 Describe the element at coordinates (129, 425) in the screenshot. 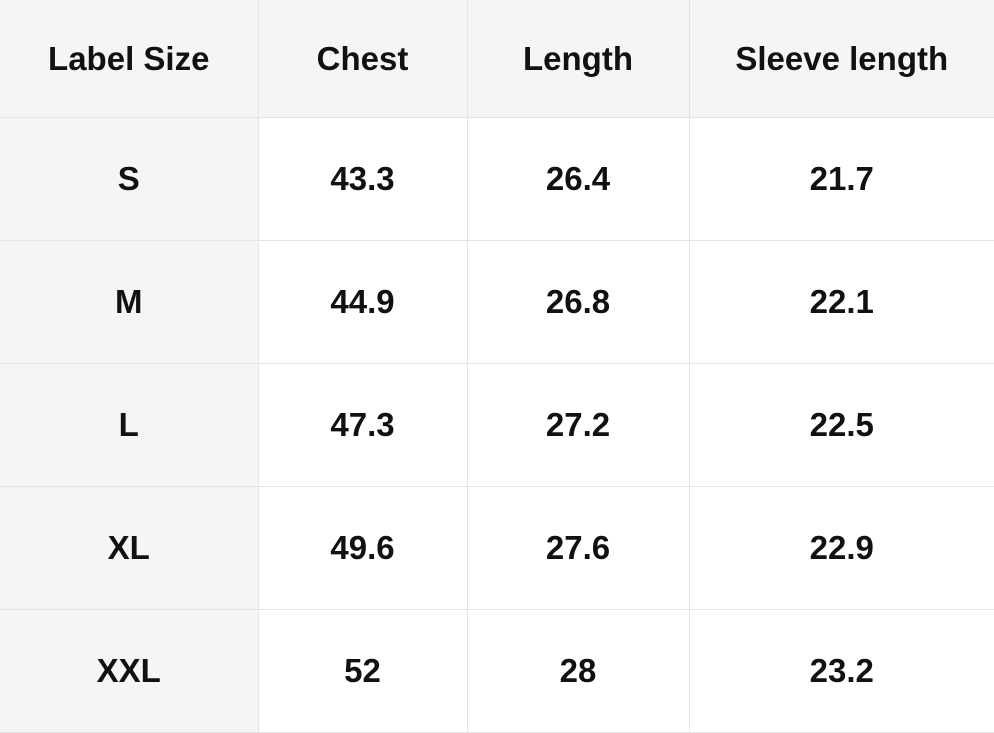

I see `cell-size: L` at that location.